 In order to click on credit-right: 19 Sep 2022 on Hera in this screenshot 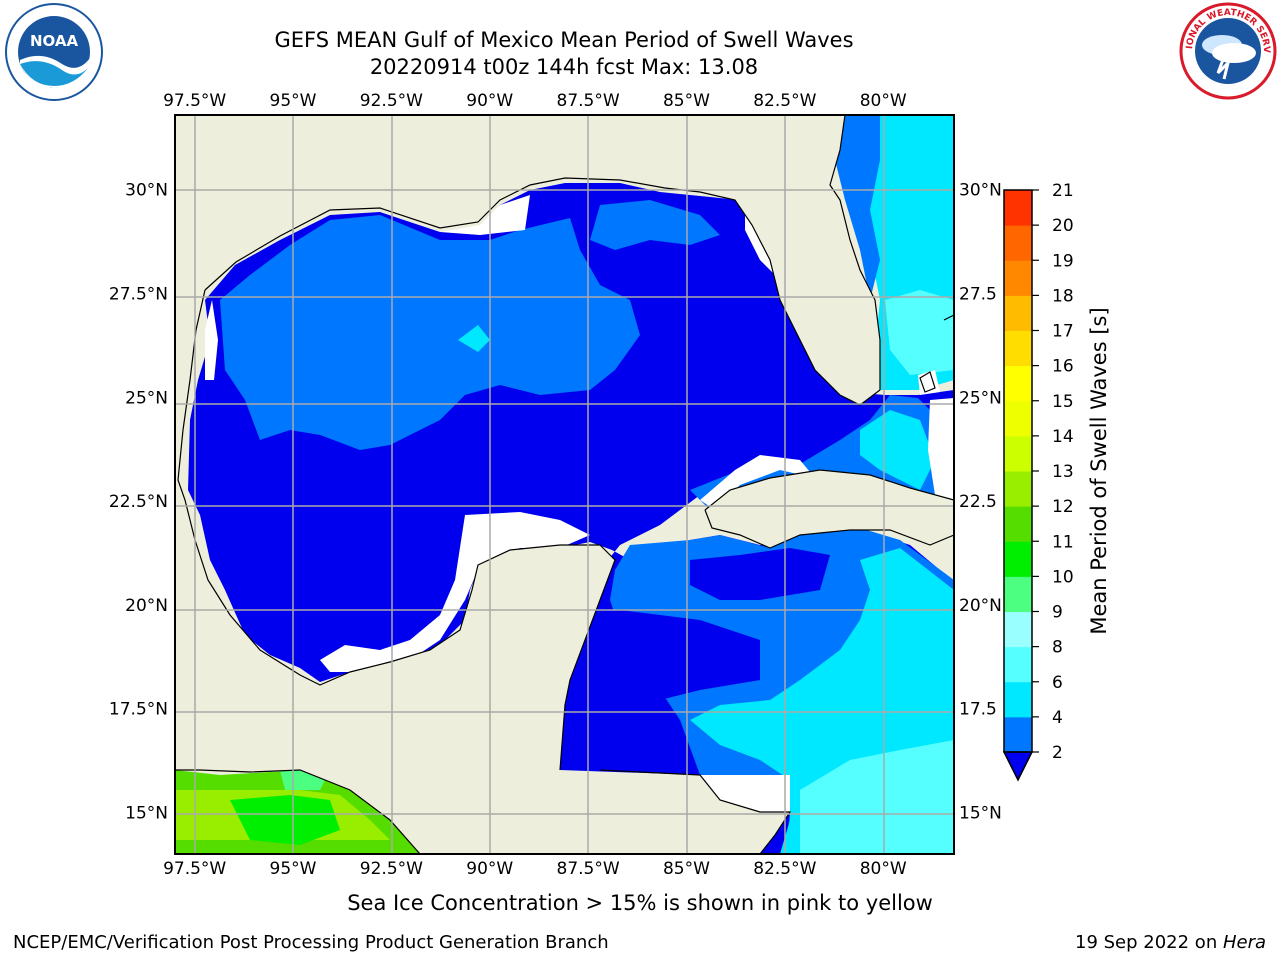, I will do `click(1170, 942)`.